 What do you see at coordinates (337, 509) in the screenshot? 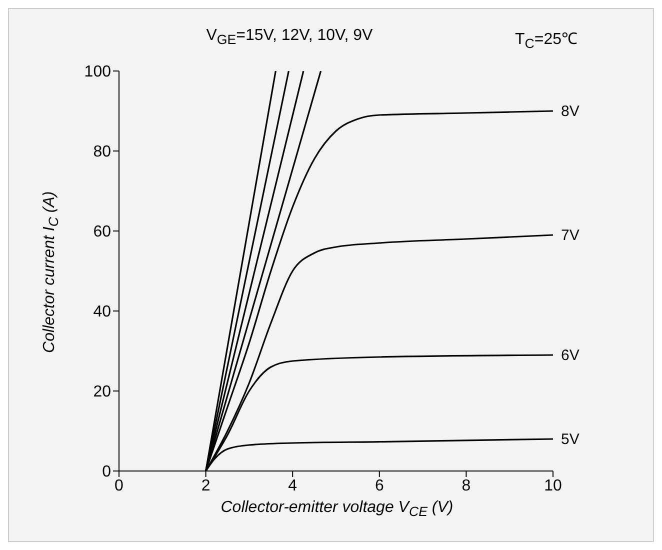
I see `x-axis-title: Collector-emitter voltage V$_{CE}$ (V)` at bounding box center [337, 509].